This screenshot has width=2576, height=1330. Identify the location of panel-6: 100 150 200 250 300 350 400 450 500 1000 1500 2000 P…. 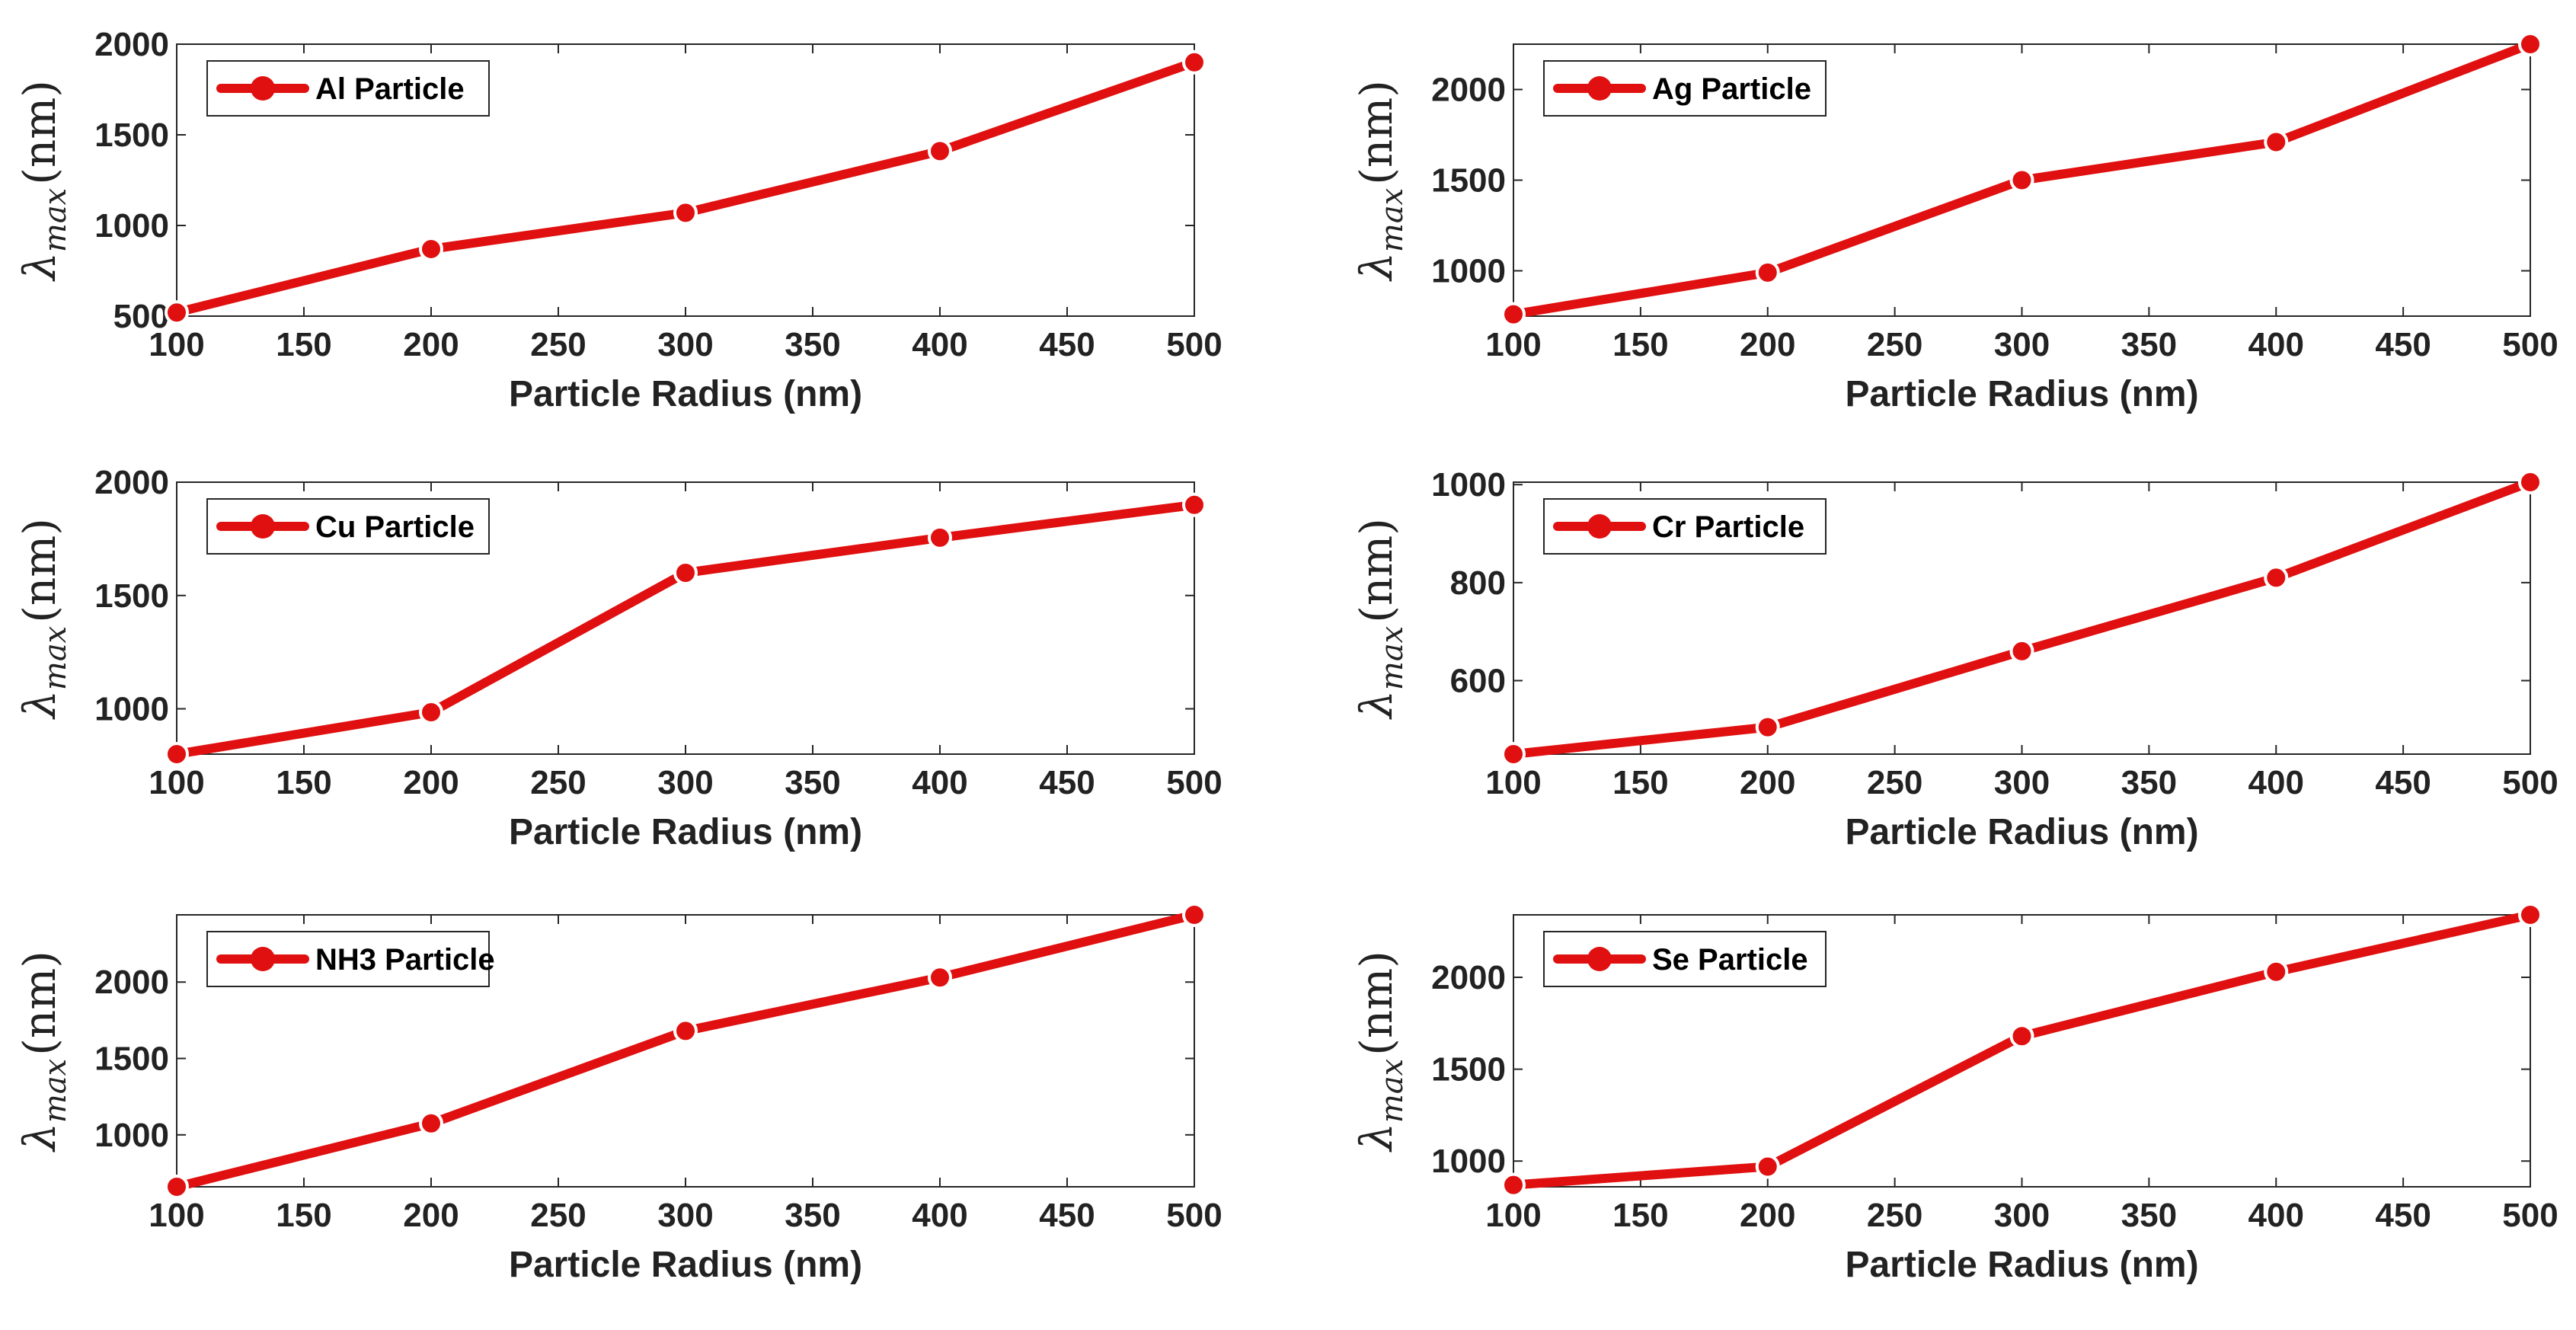
(1954, 1094).